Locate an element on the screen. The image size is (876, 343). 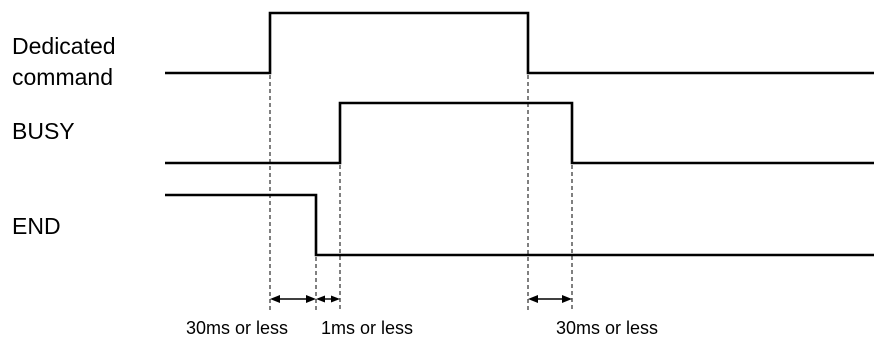
timing-label-3: 30ms or less is located at coordinates (607, 328).